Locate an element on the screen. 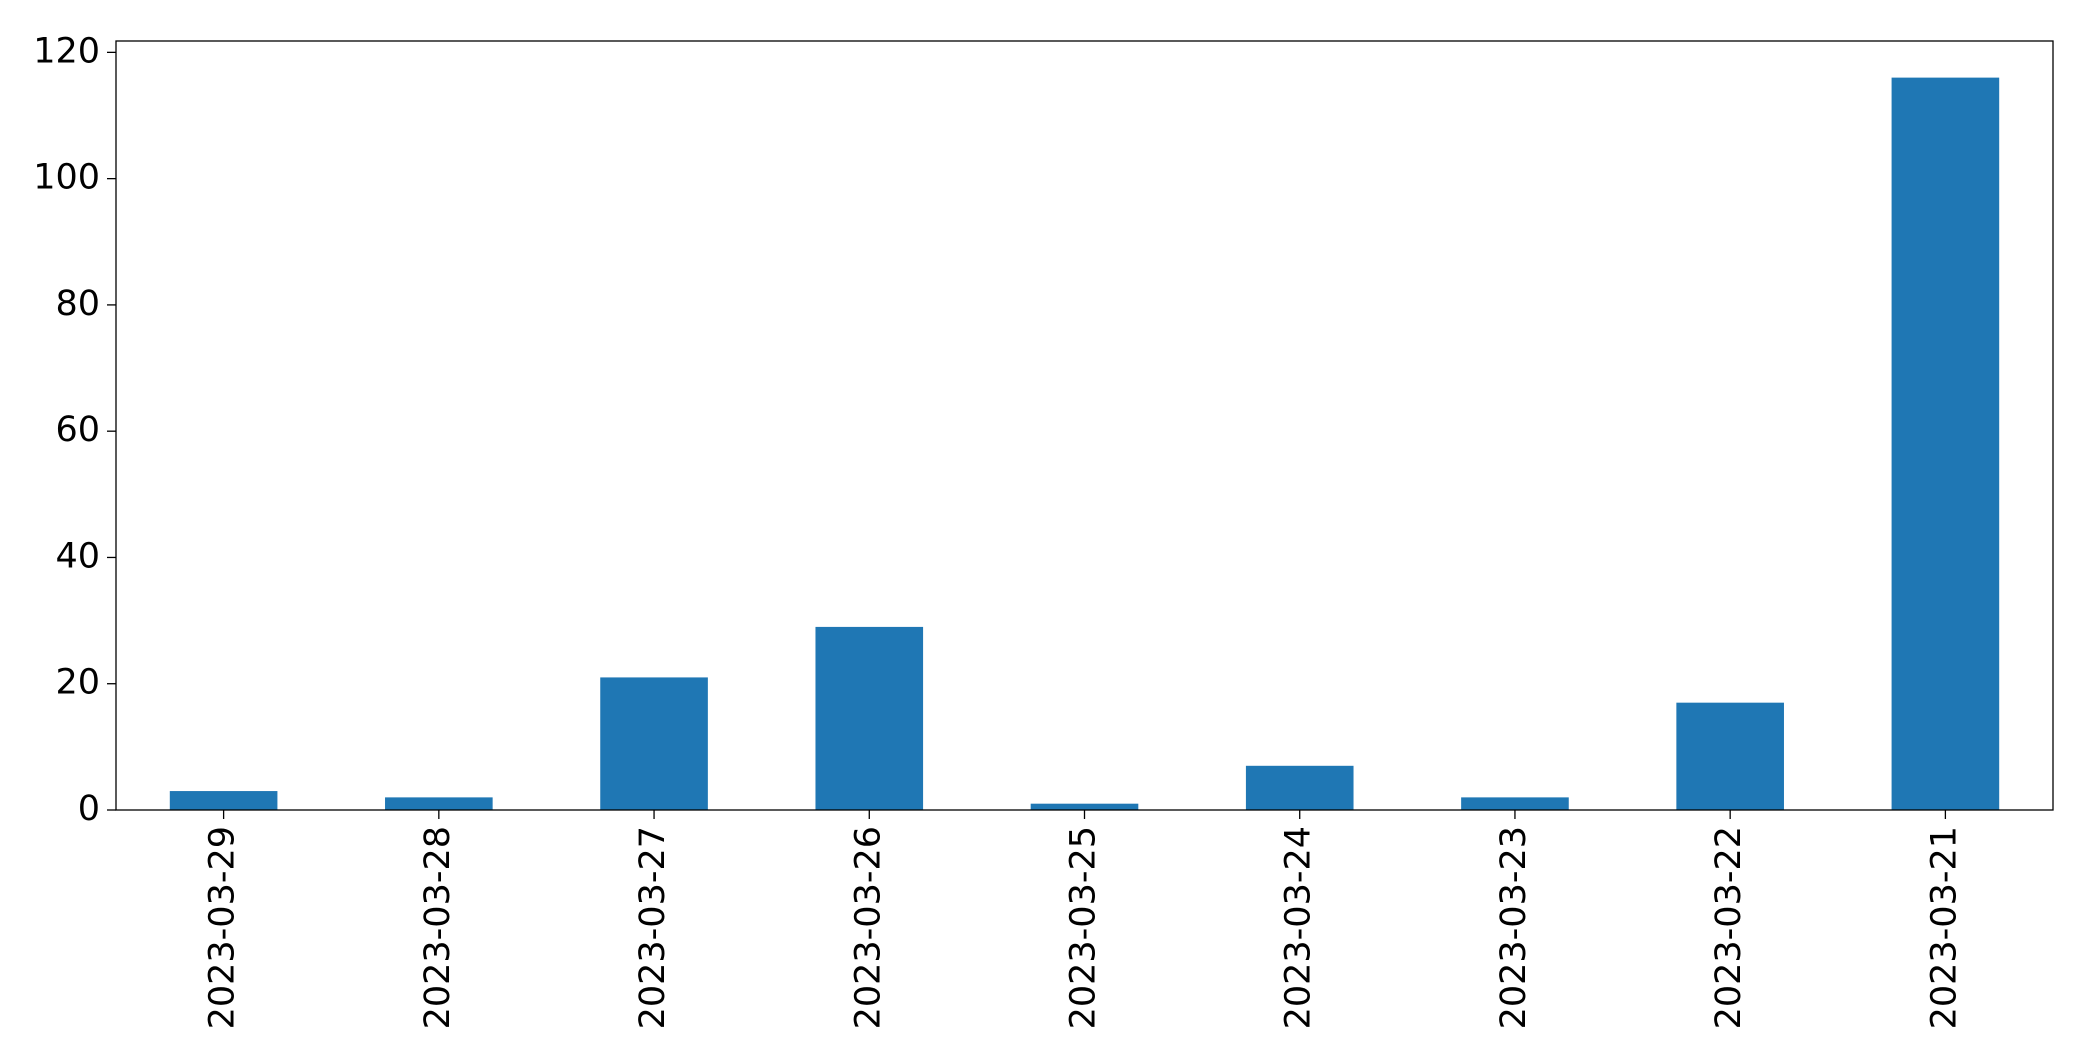  x-tick-label: 2023-03-28 is located at coordinates (438, 927).